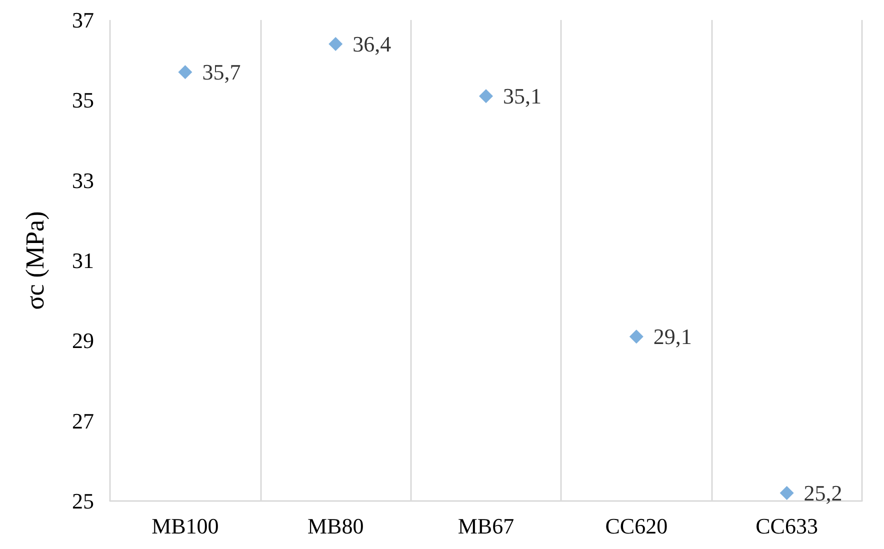 The width and height of the screenshot is (884, 549). Describe the element at coordinates (486, 526) in the screenshot. I see `x-tick-label: MB67` at that location.